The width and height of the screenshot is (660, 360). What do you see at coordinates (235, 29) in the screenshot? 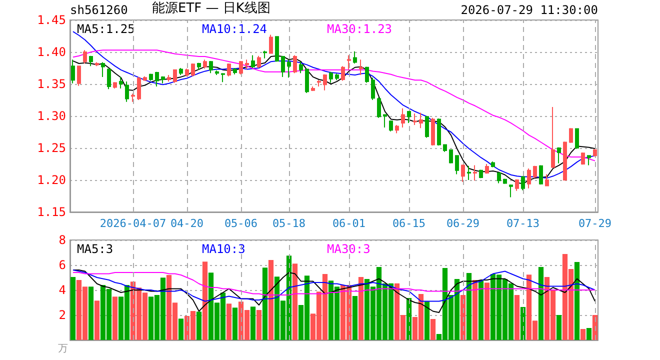
I see `text: MA10:1.24` at bounding box center [235, 29].